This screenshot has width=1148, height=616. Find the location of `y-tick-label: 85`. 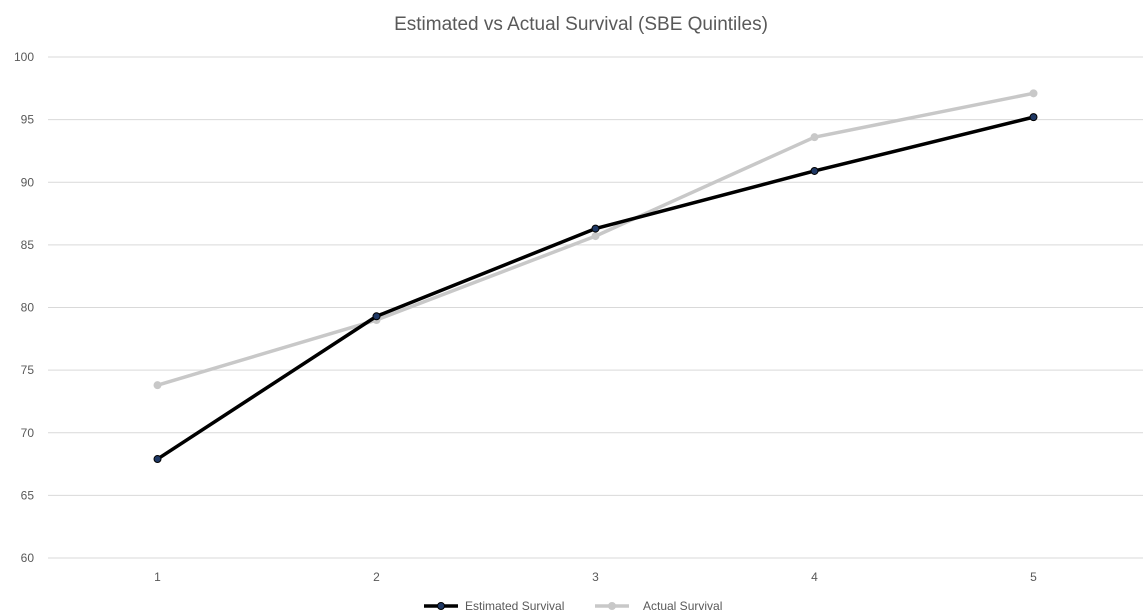

y-tick-label: 85 is located at coordinates (28, 245).